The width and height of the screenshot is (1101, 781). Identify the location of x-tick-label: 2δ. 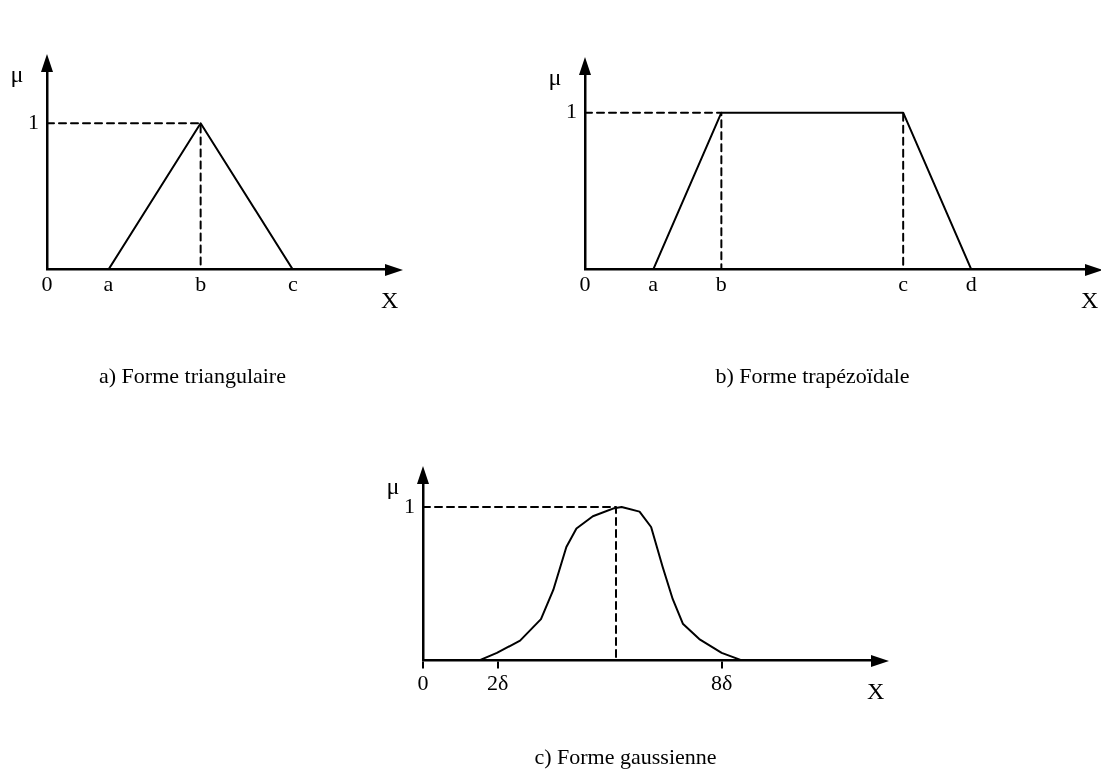
(497, 682).